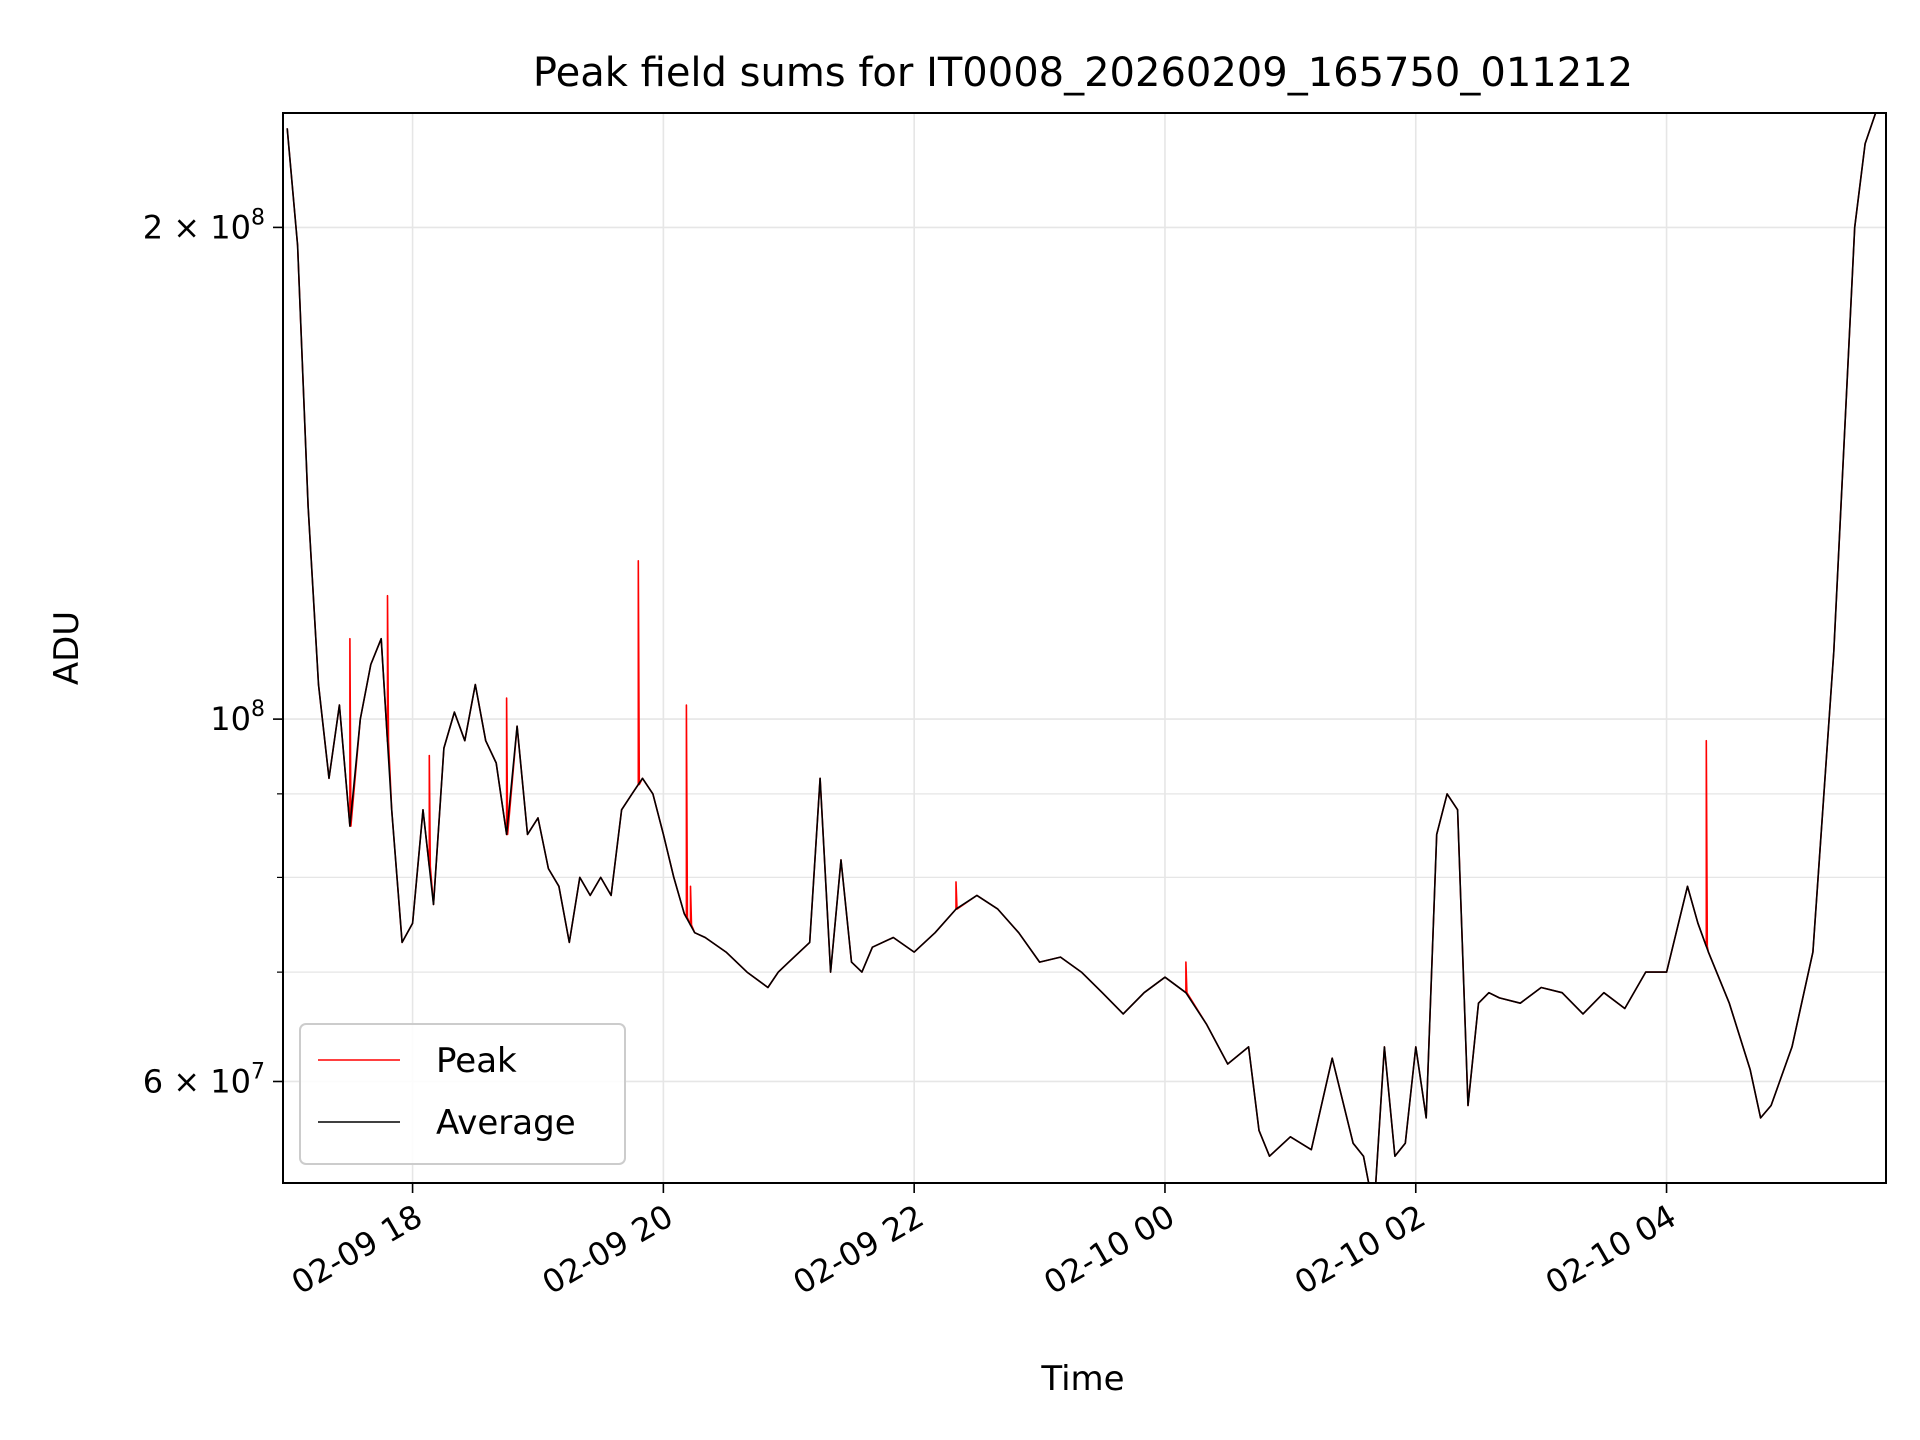 The image size is (1920, 1440). I want to click on x-tick-label: 02-10 02, so click(1360, 1249).